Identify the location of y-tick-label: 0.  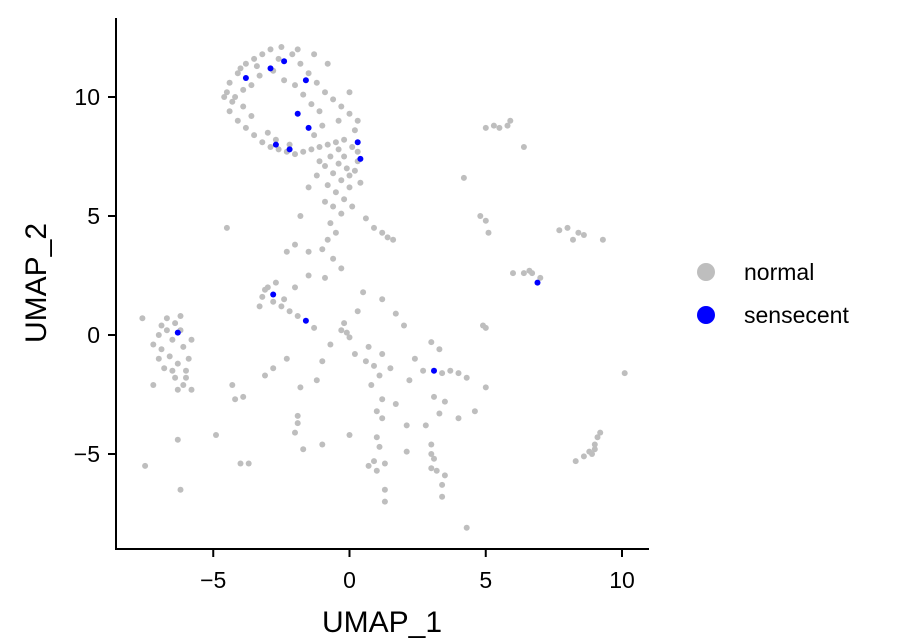
(93, 335).